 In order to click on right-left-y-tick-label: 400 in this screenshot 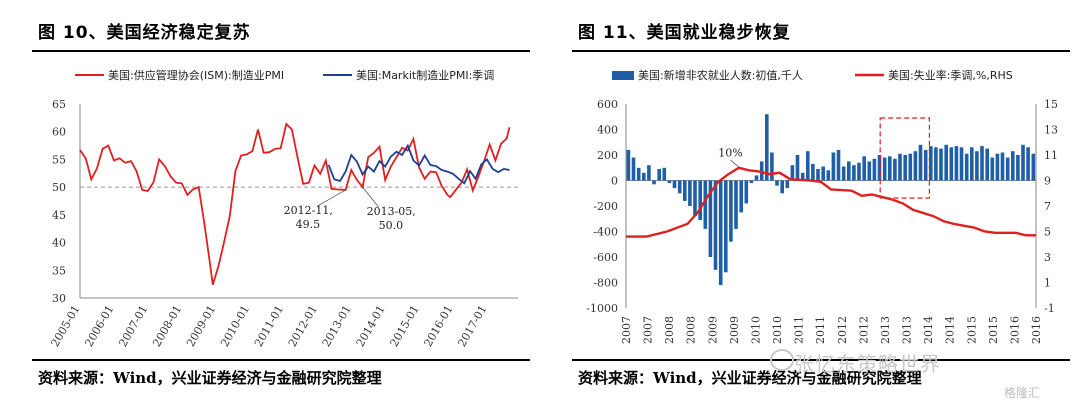, I will do `click(607, 130)`.